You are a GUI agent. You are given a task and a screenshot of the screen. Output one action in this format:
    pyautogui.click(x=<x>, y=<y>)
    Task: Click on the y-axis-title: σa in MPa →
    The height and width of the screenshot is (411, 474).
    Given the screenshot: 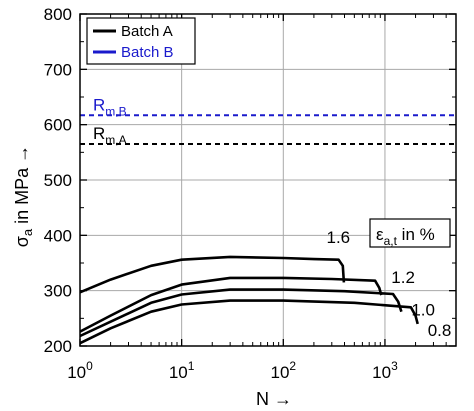 What is the action you would take?
    pyautogui.click(x=23, y=196)
    